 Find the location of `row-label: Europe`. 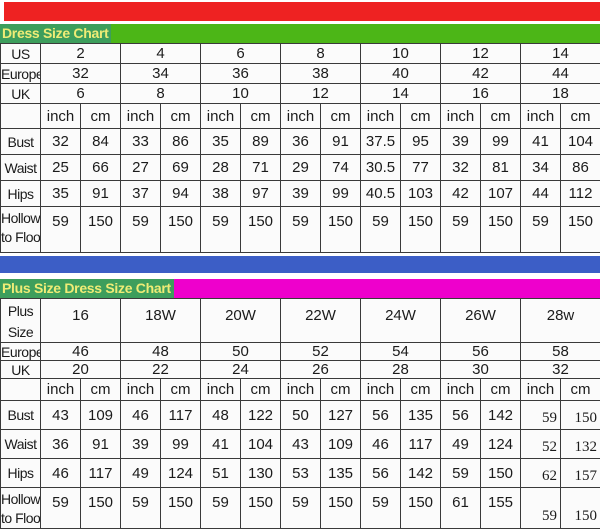

row-label: Europe is located at coordinates (21, 74).